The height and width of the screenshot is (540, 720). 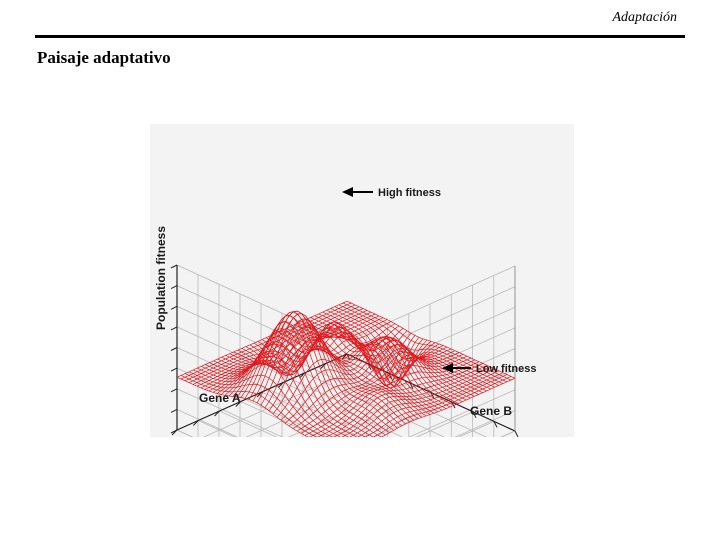 What do you see at coordinates (161, 278) in the screenshot?
I see `population-fitness-axis-label: Population fitness` at bounding box center [161, 278].